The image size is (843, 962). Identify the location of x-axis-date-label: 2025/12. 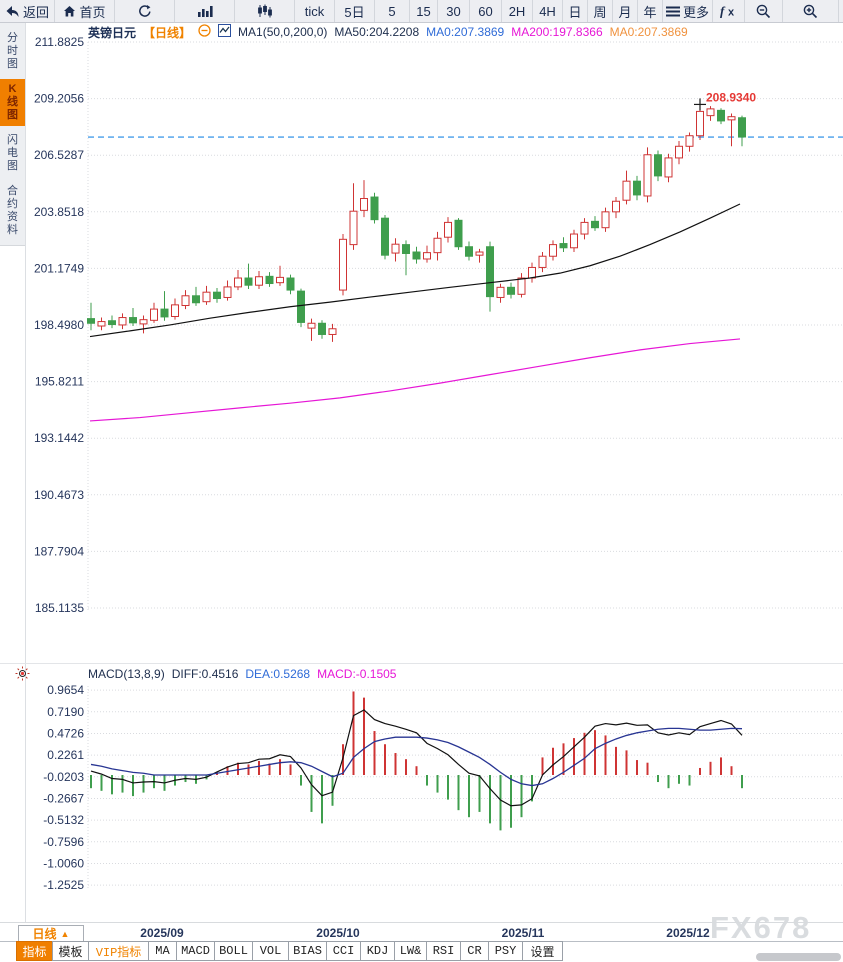
(688, 933).